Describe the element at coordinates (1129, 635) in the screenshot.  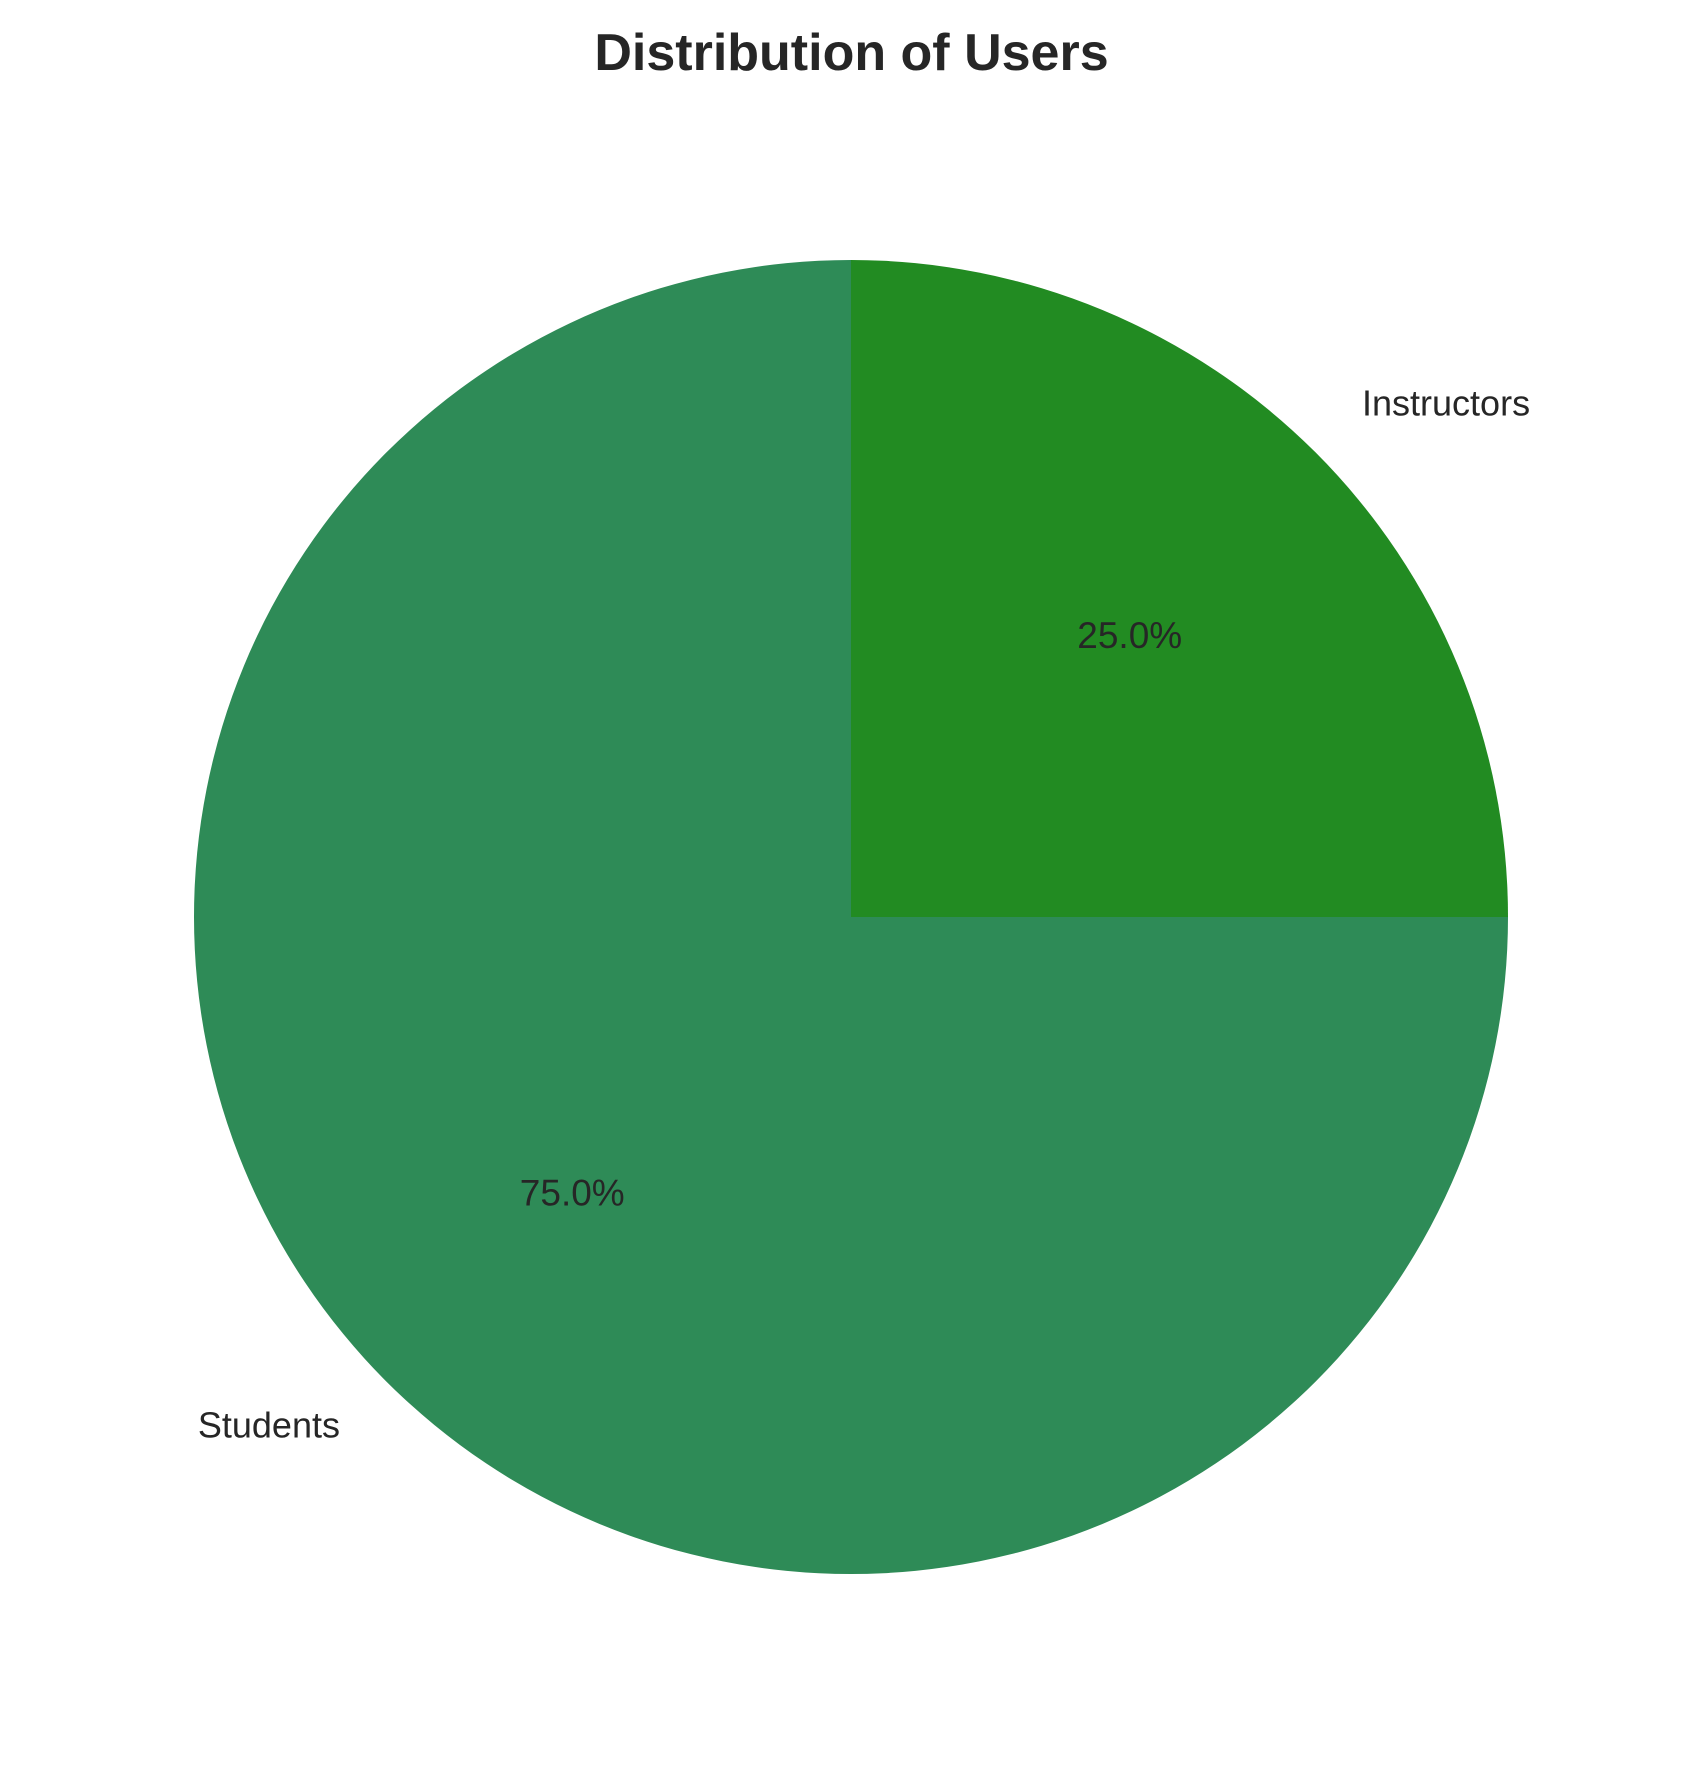
I see `slice-percent-instructors: 25.0%` at that location.